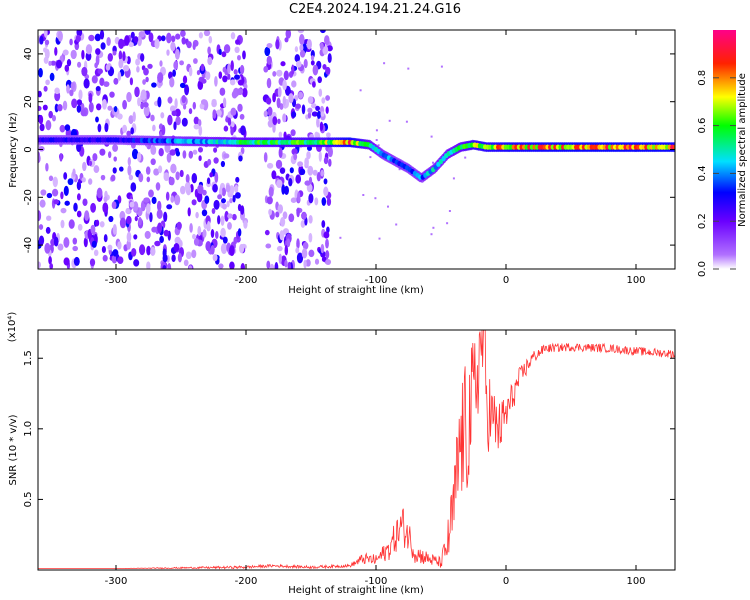 The image size is (750, 600). I want to click on snr-x-axis-label: Height of straight line (km), so click(356, 590).